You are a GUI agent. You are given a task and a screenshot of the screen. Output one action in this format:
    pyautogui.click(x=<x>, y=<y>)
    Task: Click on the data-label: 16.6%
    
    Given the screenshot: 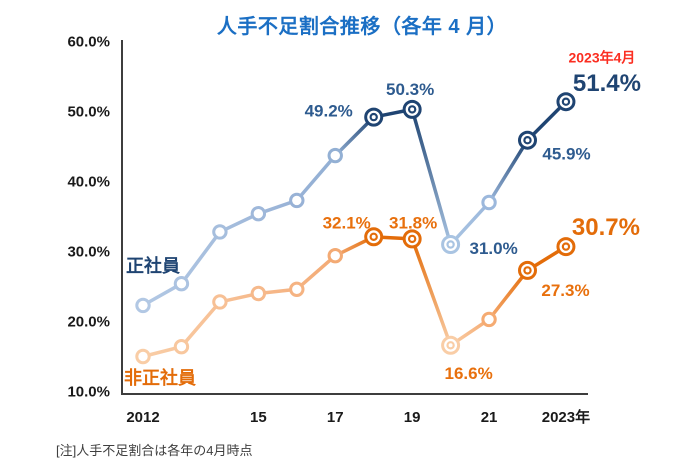 What is the action you would take?
    pyautogui.click(x=468, y=373)
    